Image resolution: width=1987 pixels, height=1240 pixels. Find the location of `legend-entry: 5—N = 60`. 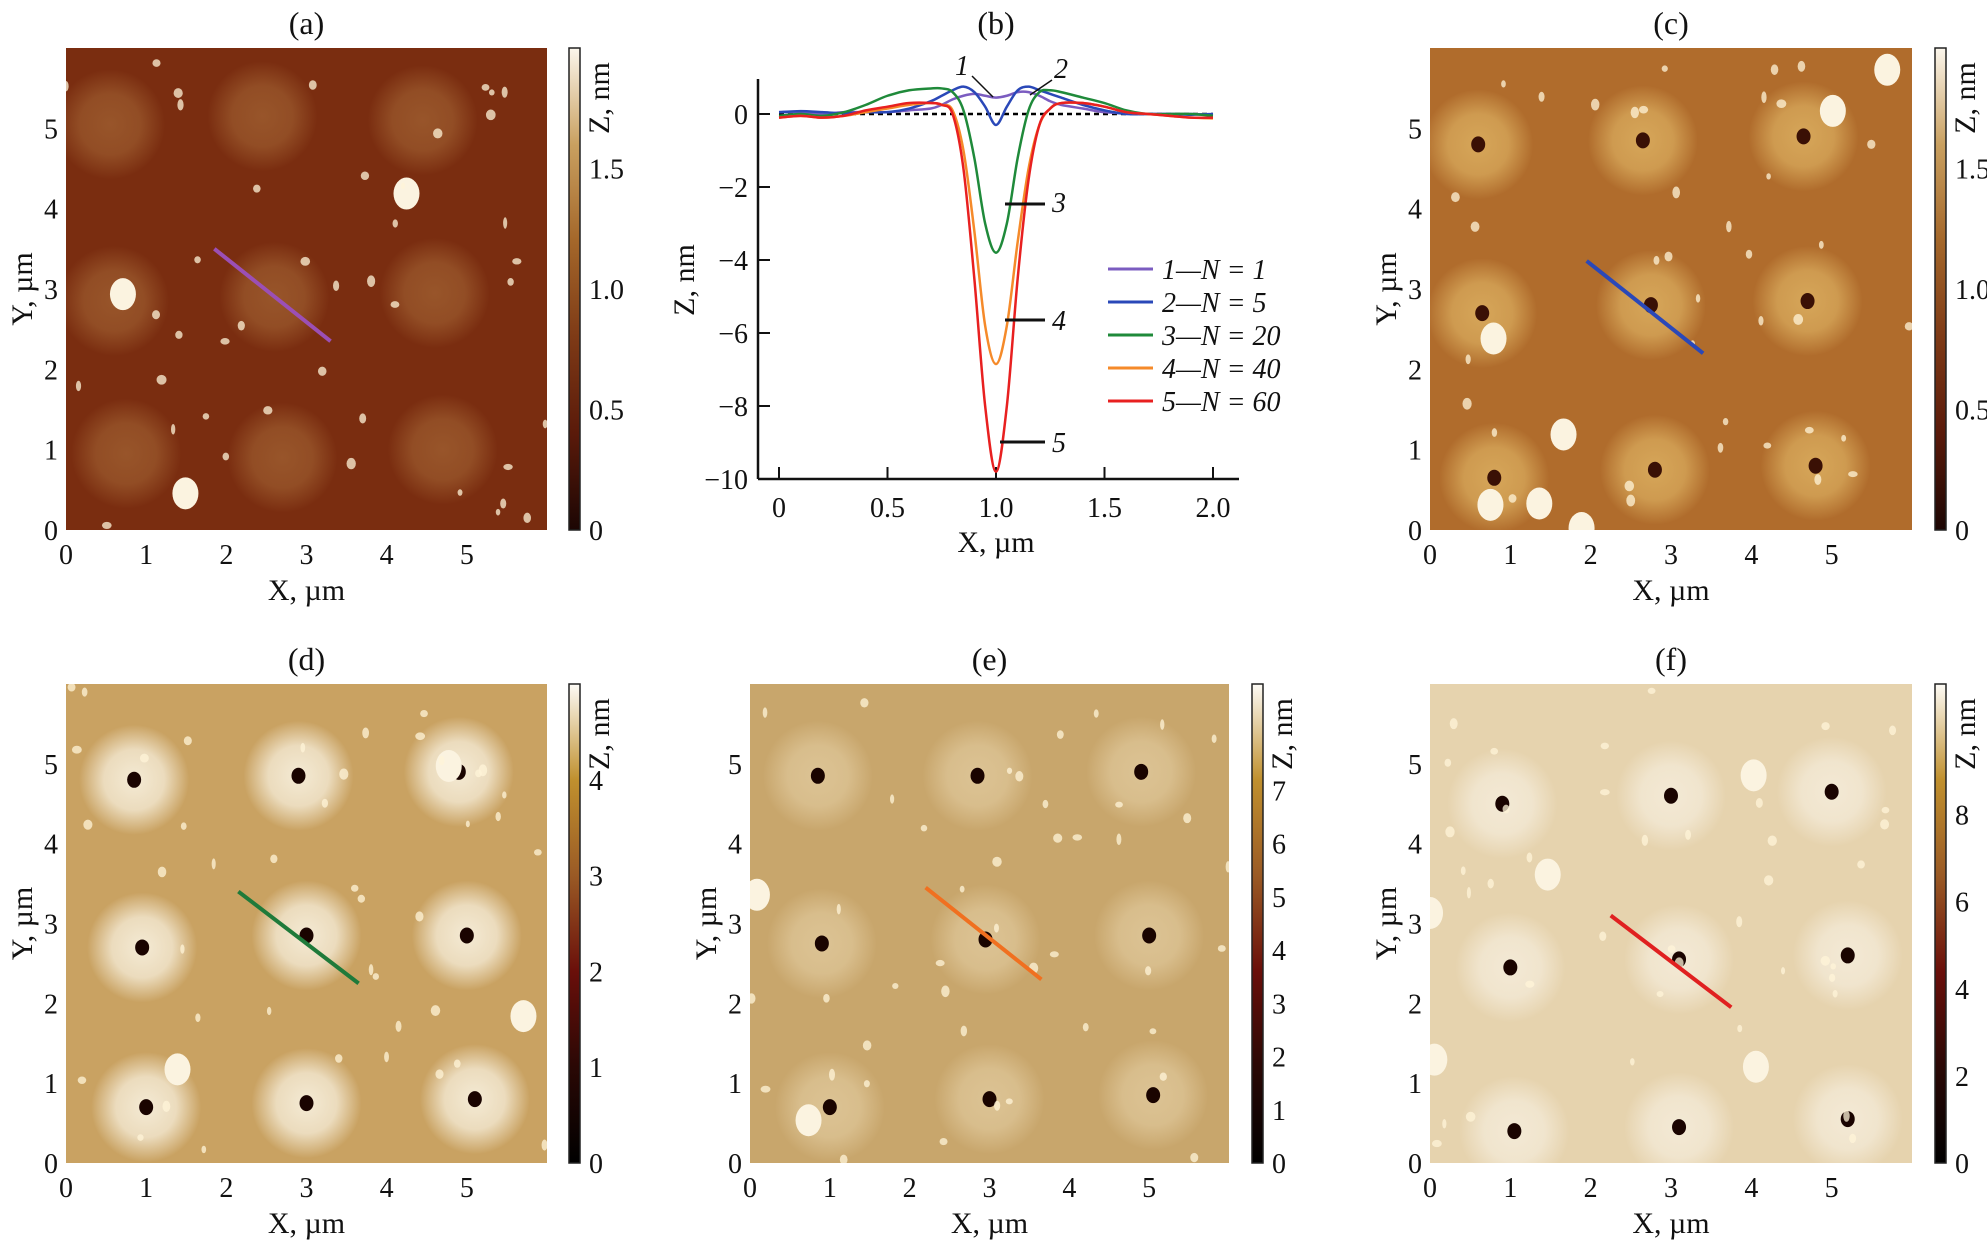

legend-entry: 5—N = 60 is located at coordinates (1221, 402).